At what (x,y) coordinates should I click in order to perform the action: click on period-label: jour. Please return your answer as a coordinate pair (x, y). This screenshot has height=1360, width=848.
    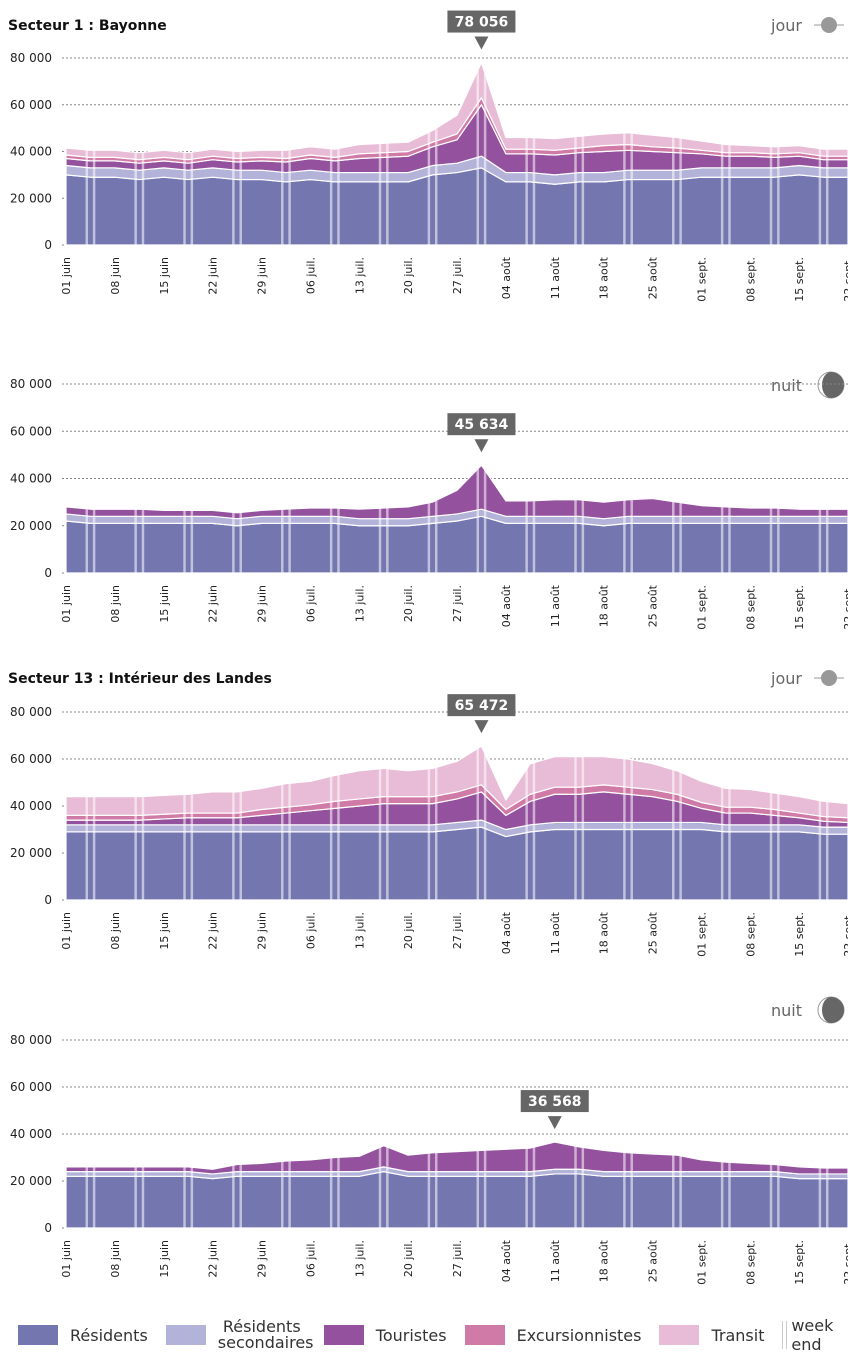
    Looking at the image, I should click on (786, 25).